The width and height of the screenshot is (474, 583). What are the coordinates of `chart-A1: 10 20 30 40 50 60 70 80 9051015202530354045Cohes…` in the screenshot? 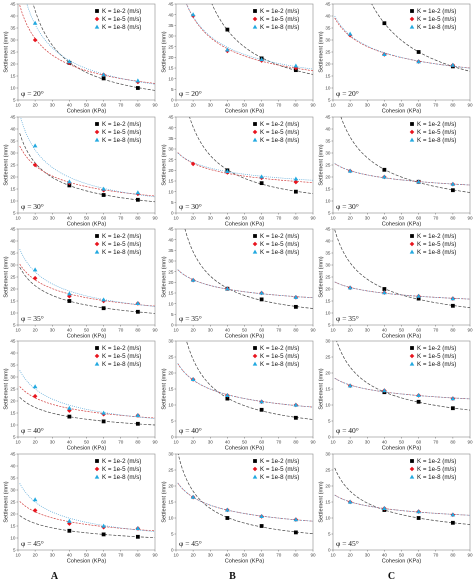 It's located at (81, 58).